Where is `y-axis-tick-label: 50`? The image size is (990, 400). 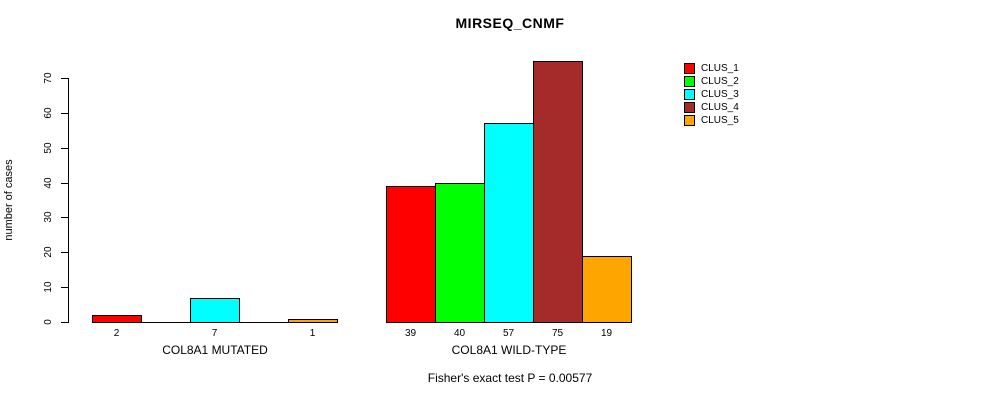
y-axis-tick-label: 50 is located at coordinates (48, 148).